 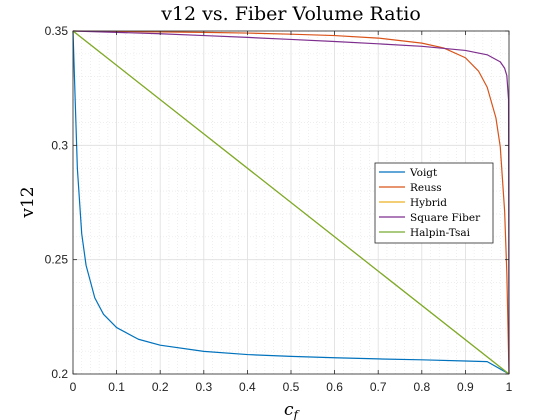 I want to click on legend-label-halpin-tsai: Halpin-Tsai, so click(x=440, y=233).